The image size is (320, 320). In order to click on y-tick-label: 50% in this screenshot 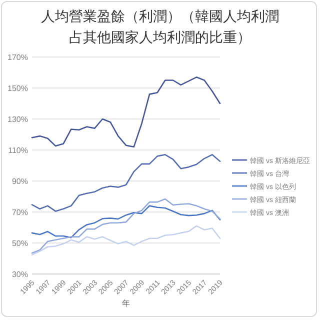, I will do `click(20, 243)`.